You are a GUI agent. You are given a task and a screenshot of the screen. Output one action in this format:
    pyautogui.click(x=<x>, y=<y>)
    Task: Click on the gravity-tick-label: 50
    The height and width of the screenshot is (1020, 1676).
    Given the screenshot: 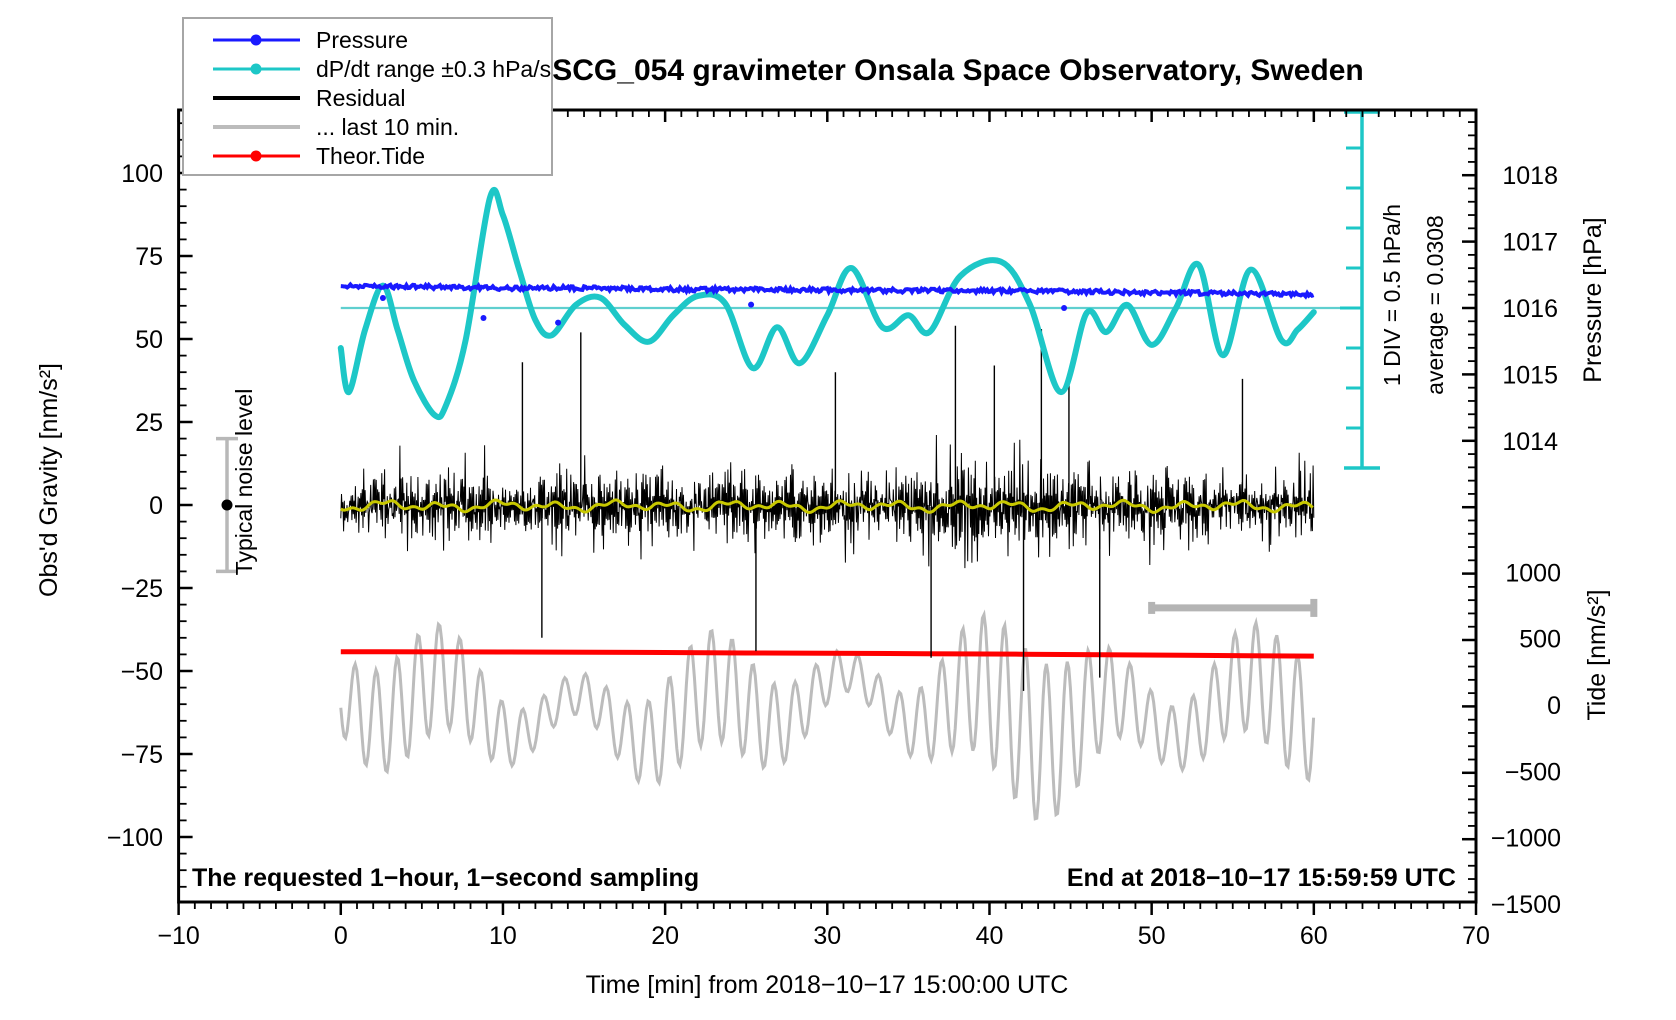 What is the action you would take?
    pyautogui.click(x=149, y=340)
    